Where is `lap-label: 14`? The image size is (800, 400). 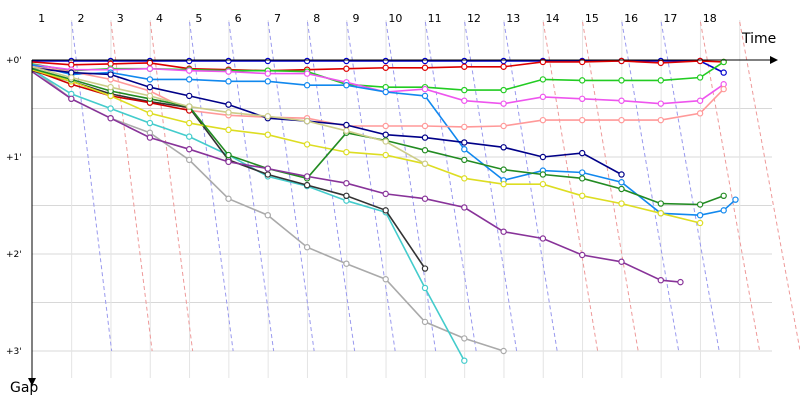
lap-label: 14 is located at coordinates (553, 18).